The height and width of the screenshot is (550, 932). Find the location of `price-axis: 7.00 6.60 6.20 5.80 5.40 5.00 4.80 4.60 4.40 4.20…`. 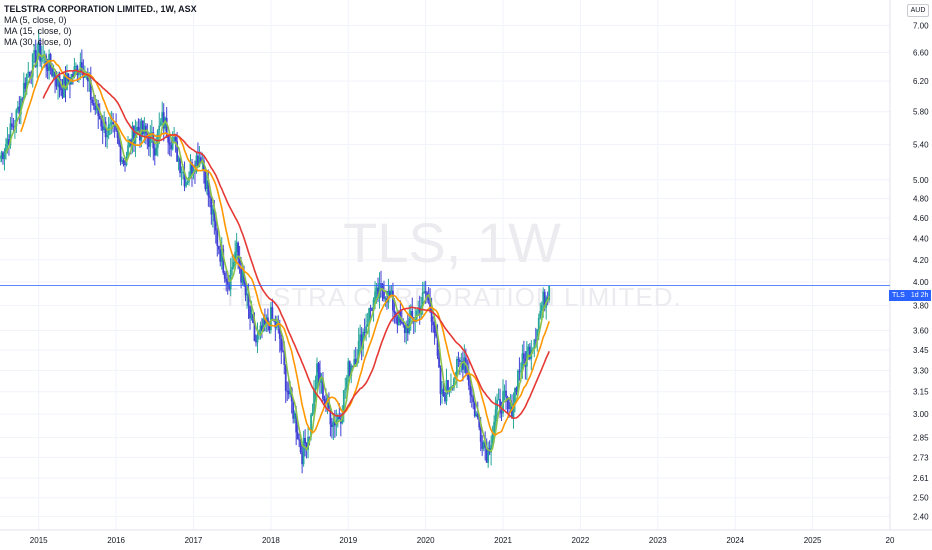

price-axis: 7.00 6.60 6.20 5.80 5.40 5.00 4.80 4.60 4.40 4.20… is located at coordinates (921, 271).